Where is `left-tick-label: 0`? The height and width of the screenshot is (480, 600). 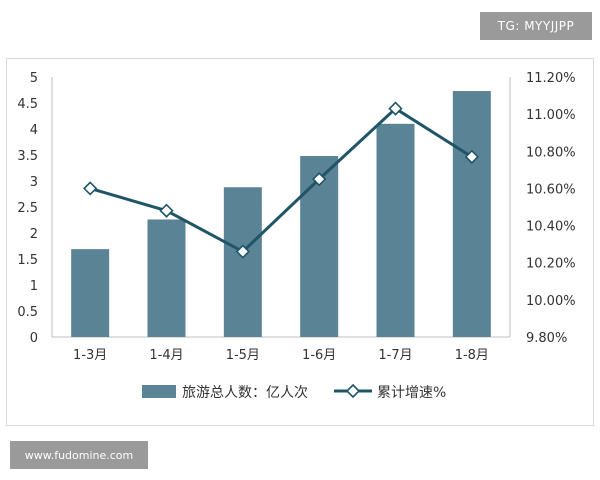 left-tick-label: 0 is located at coordinates (34, 338).